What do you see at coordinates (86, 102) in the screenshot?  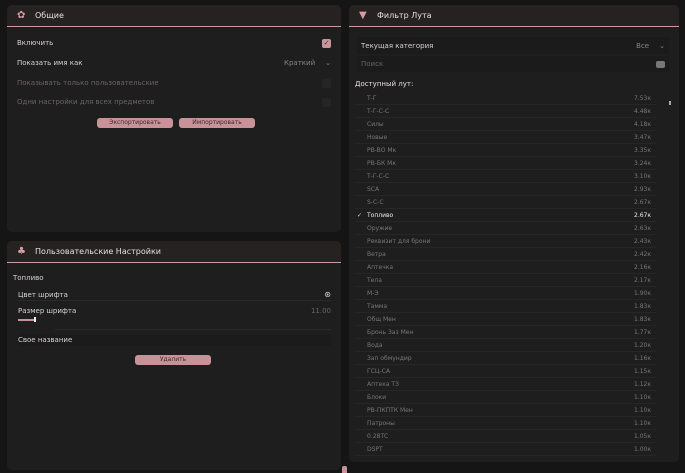 I see `same-settings-label: Одни настройки для всех предметов` at bounding box center [86, 102].